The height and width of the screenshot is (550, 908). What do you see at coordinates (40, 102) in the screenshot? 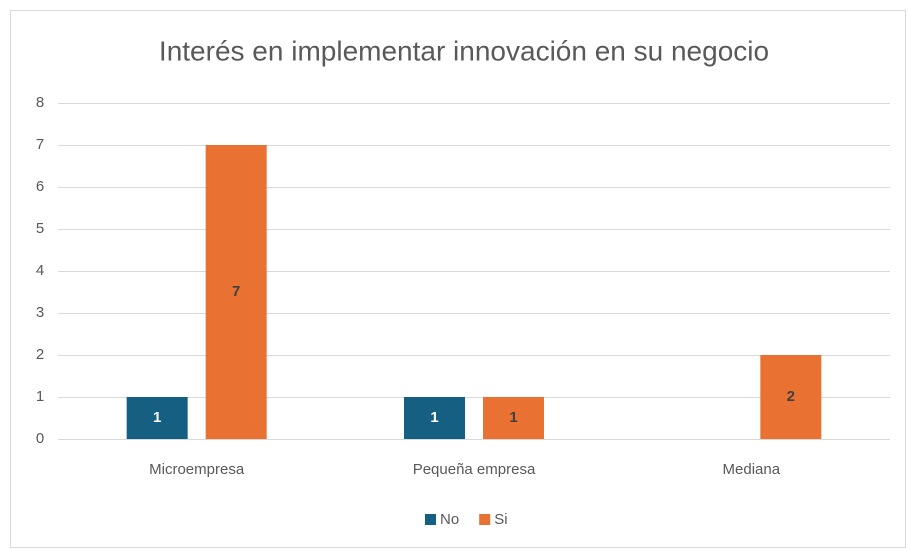
I see `y-tick-label: 8` at bounding box center [40, 102].